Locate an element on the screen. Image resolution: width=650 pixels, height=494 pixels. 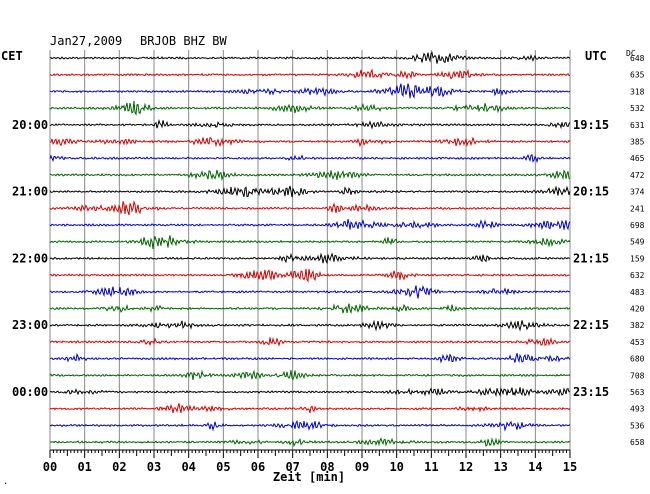
x-tick-label: 14 is located at coordinates (535, 467).